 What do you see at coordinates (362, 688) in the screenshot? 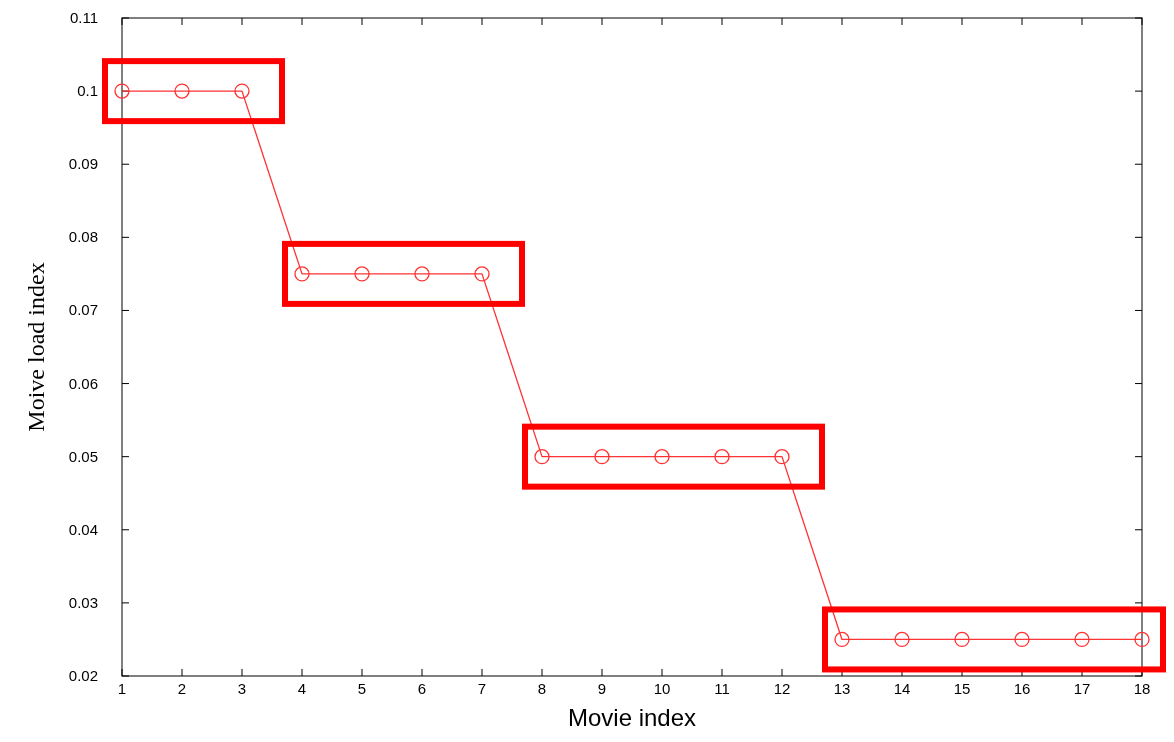
I see `x-tick-label: 5` at bounding box center [362, 688].